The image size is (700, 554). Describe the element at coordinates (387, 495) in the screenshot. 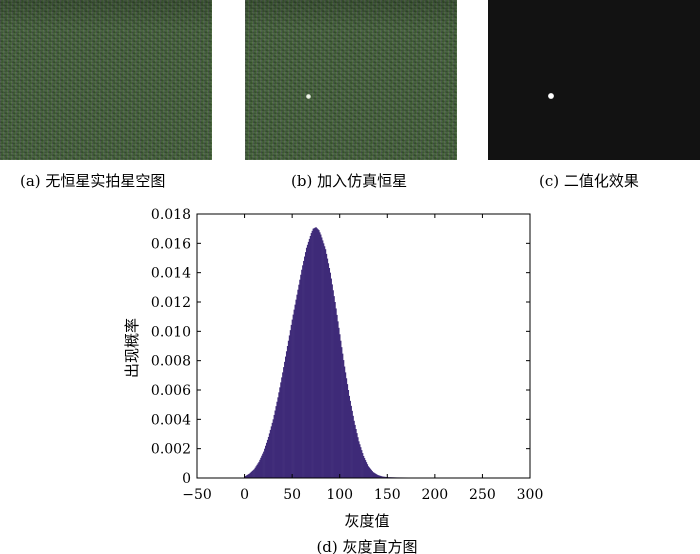

I see `x-tick-label: 150` at that location.